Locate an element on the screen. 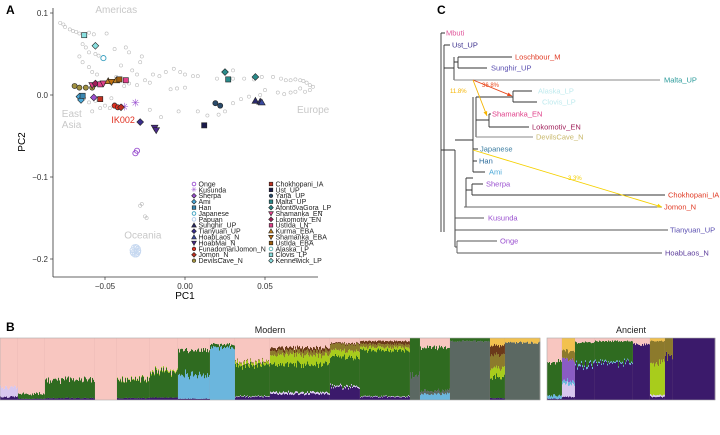  legend-symbol is located at coordinates (271, 260).